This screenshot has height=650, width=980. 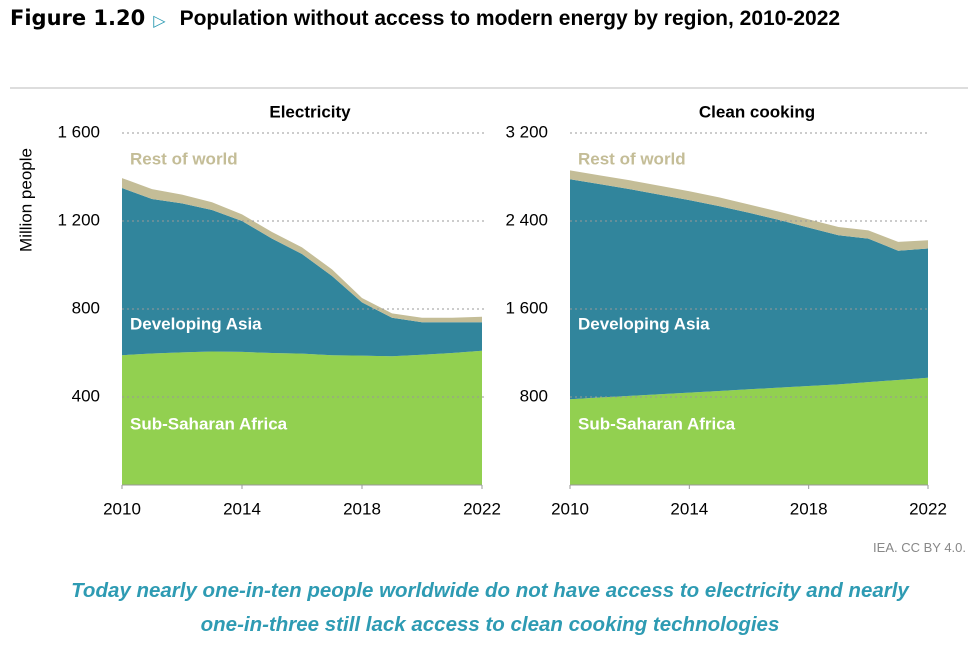 I want to click on chart-title: Clean cooking, so click(x=757, y=111).